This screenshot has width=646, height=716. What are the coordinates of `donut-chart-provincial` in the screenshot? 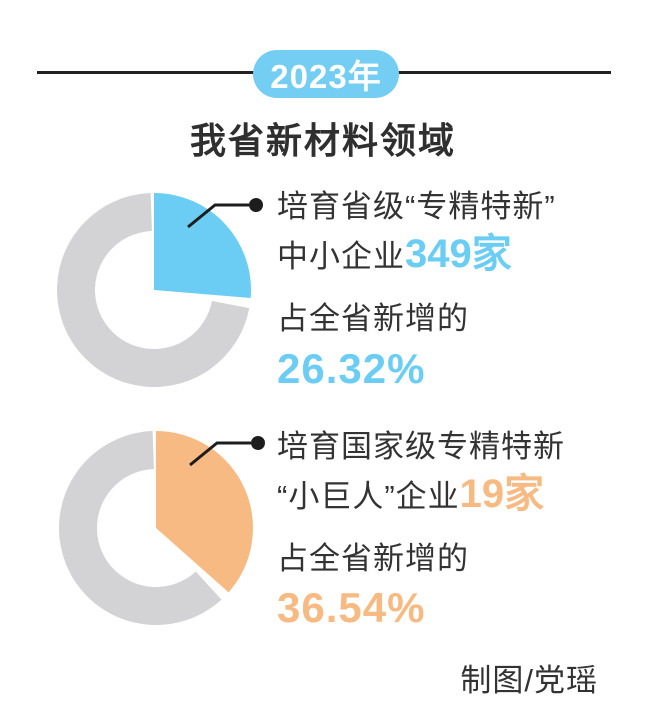 It's located at (160, 290).